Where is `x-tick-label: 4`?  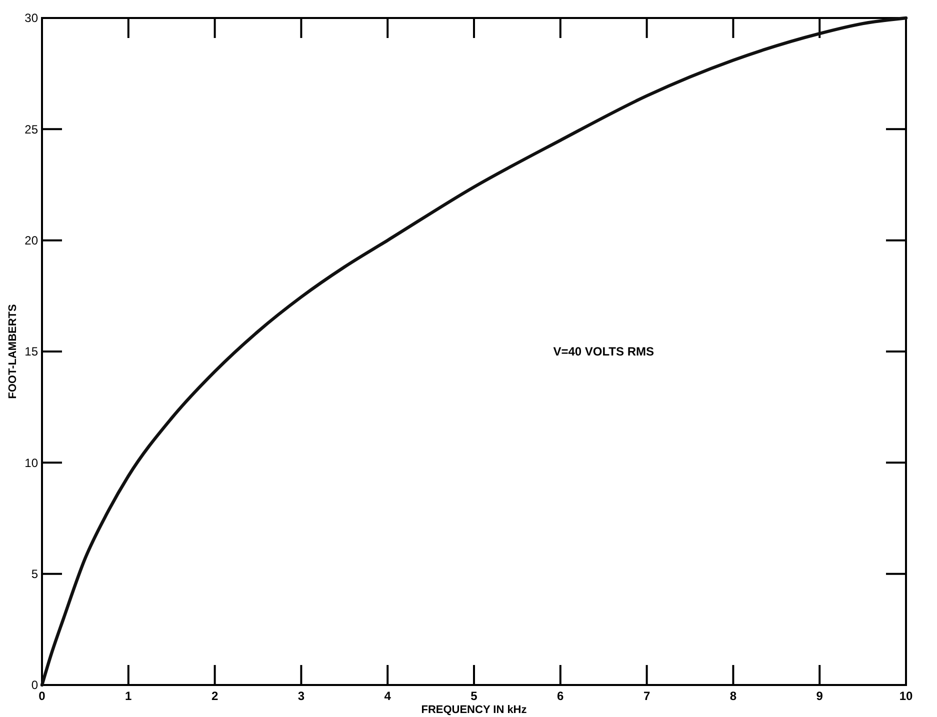 x-tick-label: 4 is located at coordinates (388, 696).